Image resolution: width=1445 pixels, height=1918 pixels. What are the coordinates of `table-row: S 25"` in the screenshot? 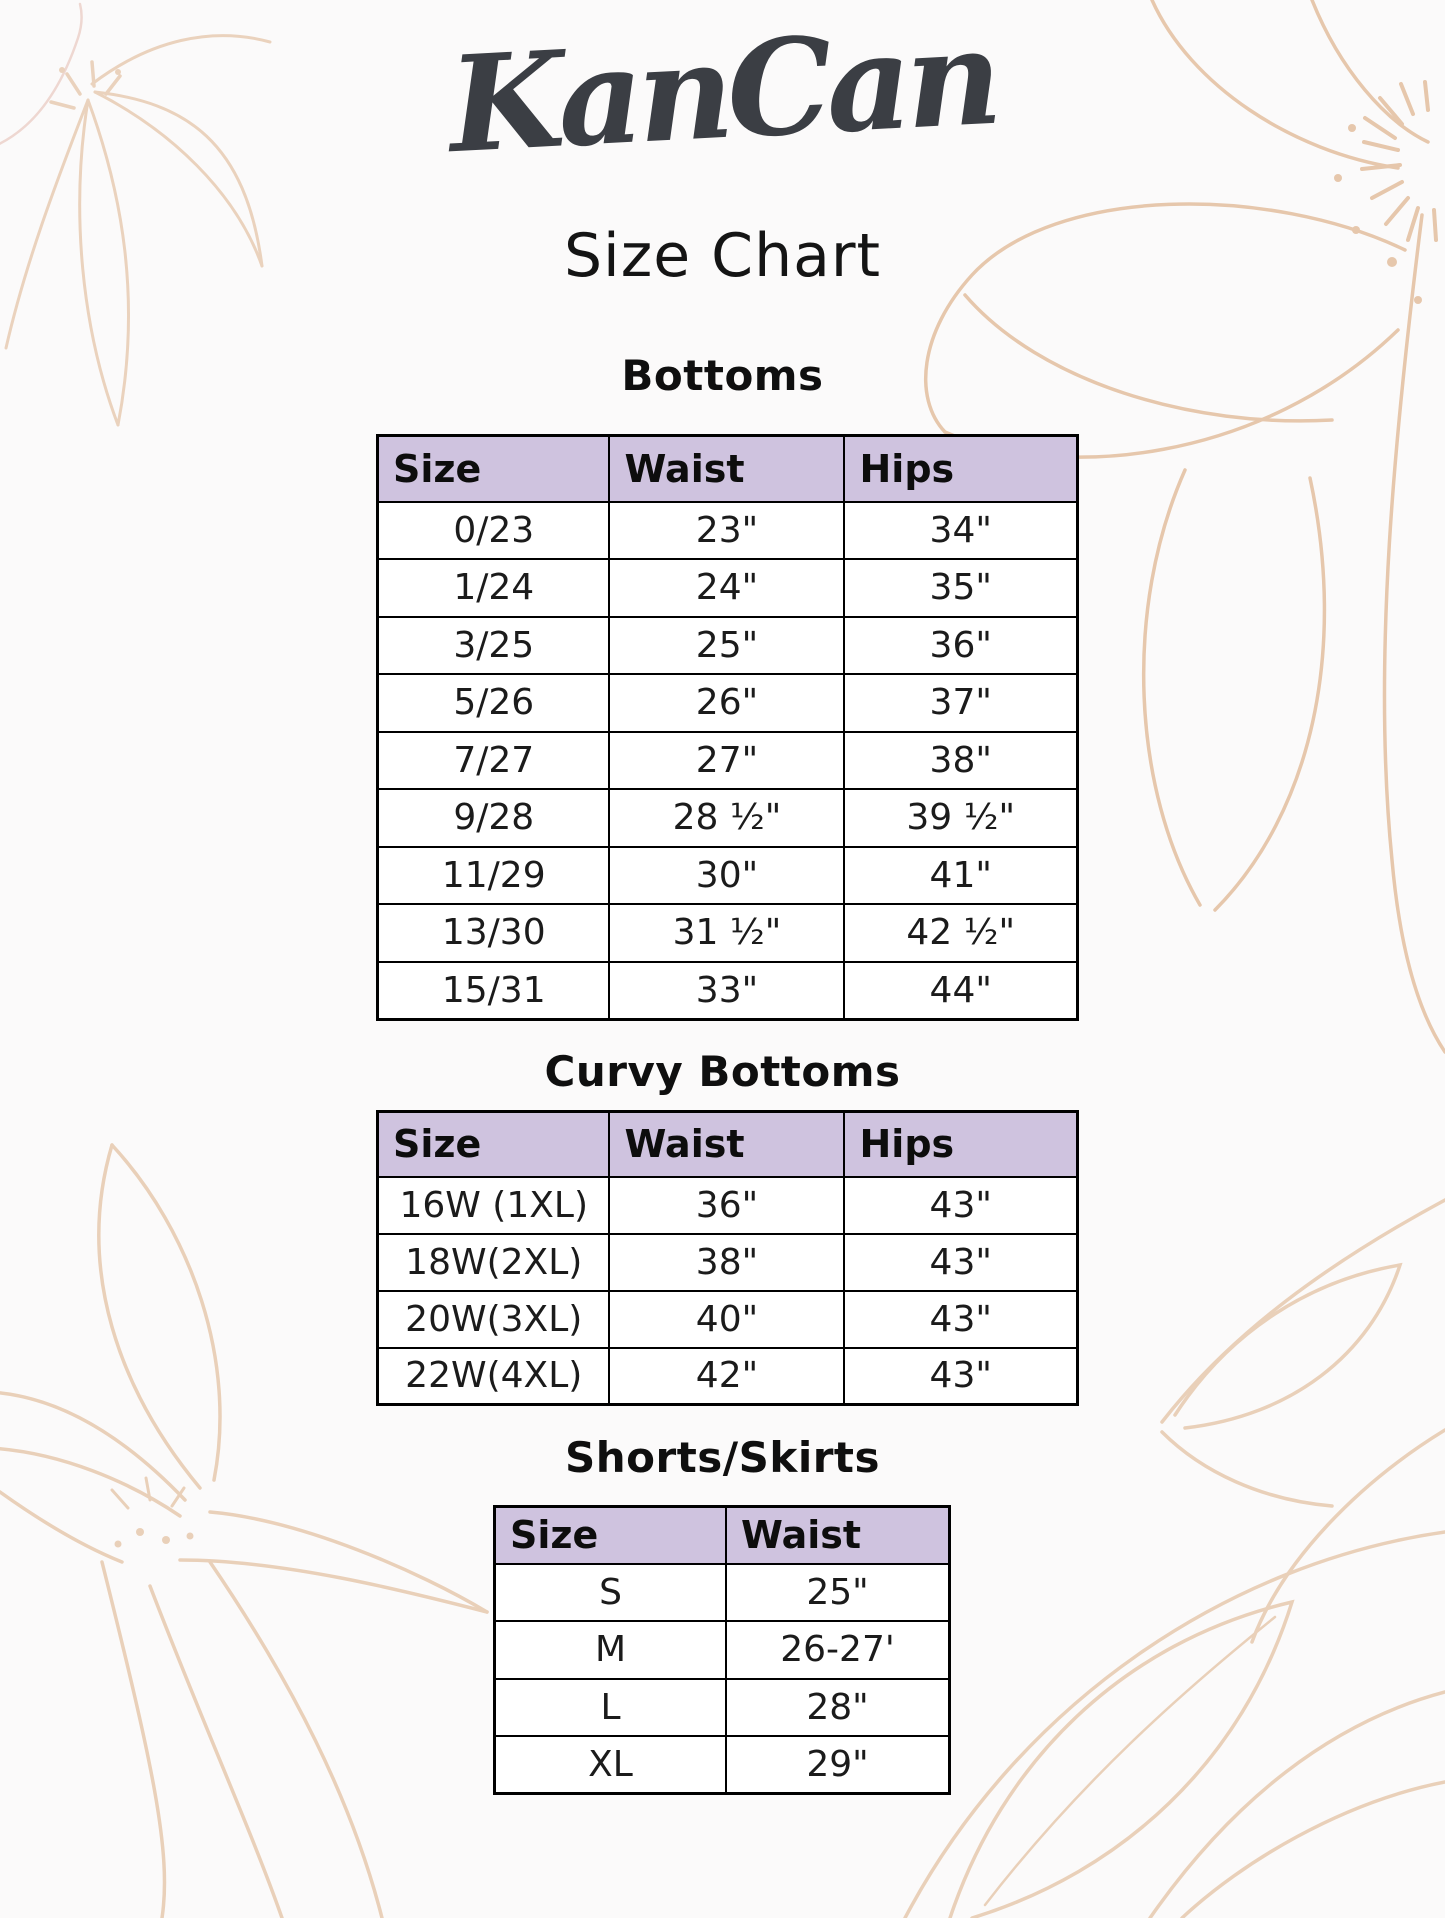 It's located at (722, 1592).